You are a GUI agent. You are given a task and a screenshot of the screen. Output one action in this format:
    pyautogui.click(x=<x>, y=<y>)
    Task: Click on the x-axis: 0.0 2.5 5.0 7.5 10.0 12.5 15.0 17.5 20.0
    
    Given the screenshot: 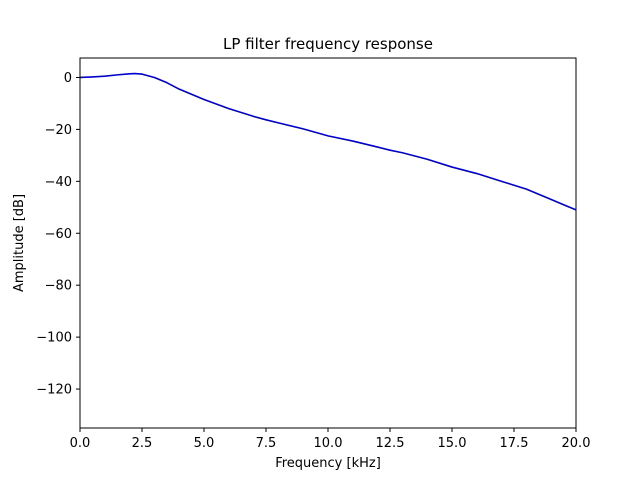 What is the action you would take?
    pyautogui.click(x=330, y=439)
    